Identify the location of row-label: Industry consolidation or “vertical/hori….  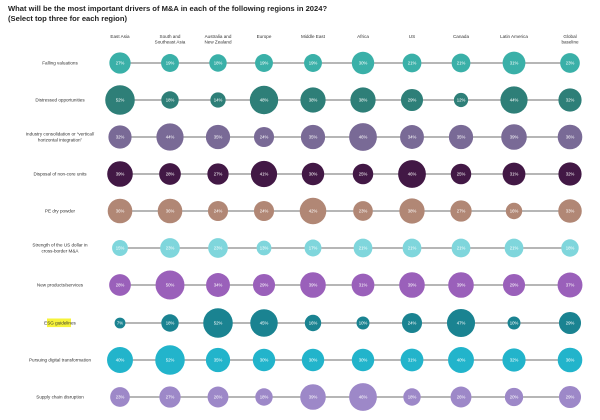
(60, 137).